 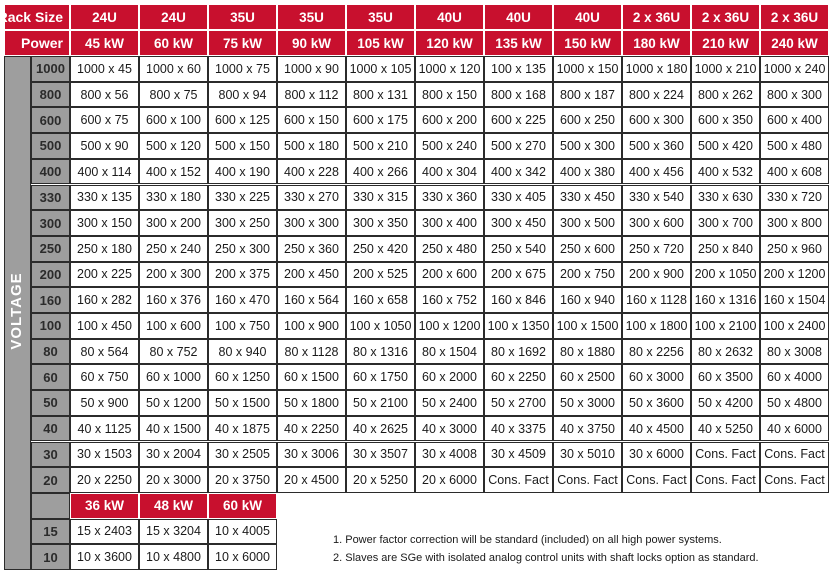 I want to click on table-cell: 250 x 300, so click(x=242, y=248).